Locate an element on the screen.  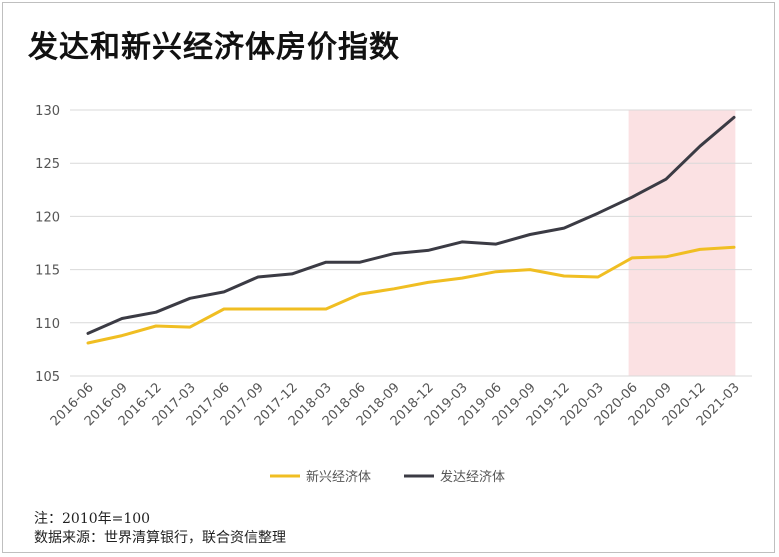
y-tick-label: 130 is located at coordinates (47, 111).